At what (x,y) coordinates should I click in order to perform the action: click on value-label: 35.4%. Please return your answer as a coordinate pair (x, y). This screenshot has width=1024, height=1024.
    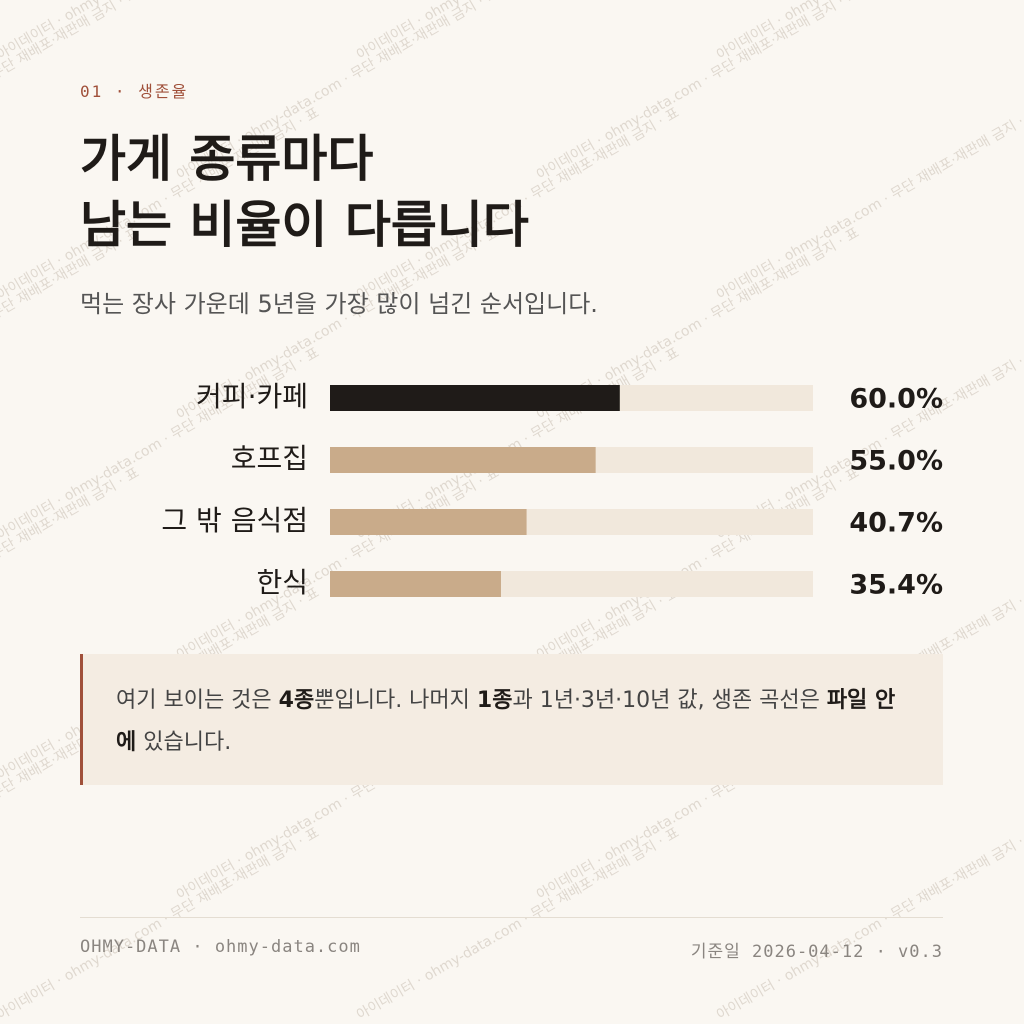
    Looking at the image, I should click on (896, 585).